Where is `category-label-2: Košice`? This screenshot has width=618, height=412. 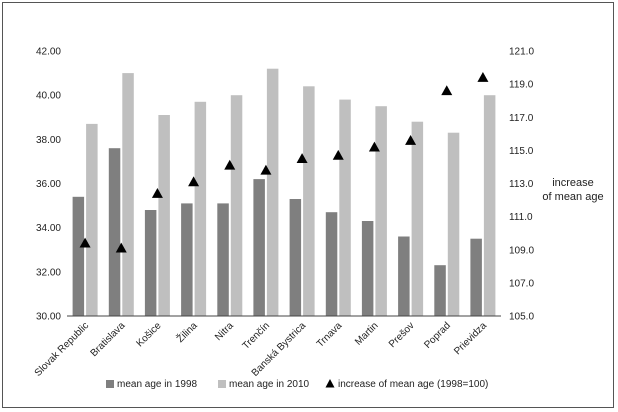 category-label-2: Košice is located at coordinates (149, 334).